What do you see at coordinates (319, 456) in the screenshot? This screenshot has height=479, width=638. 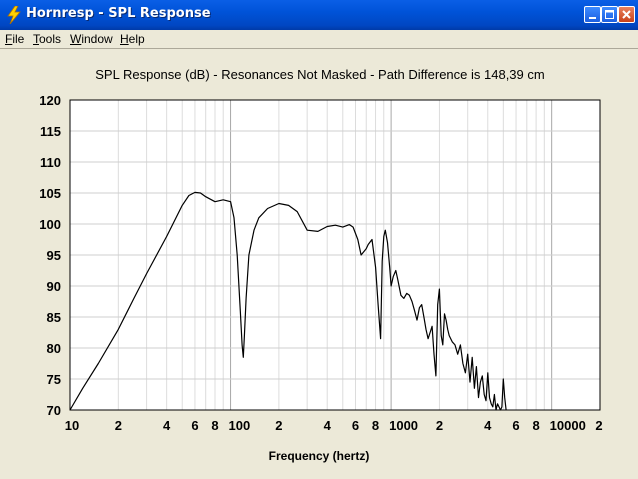 I see `x-axis-label: Frequency (hertz)` at bounding box center [319, 456].